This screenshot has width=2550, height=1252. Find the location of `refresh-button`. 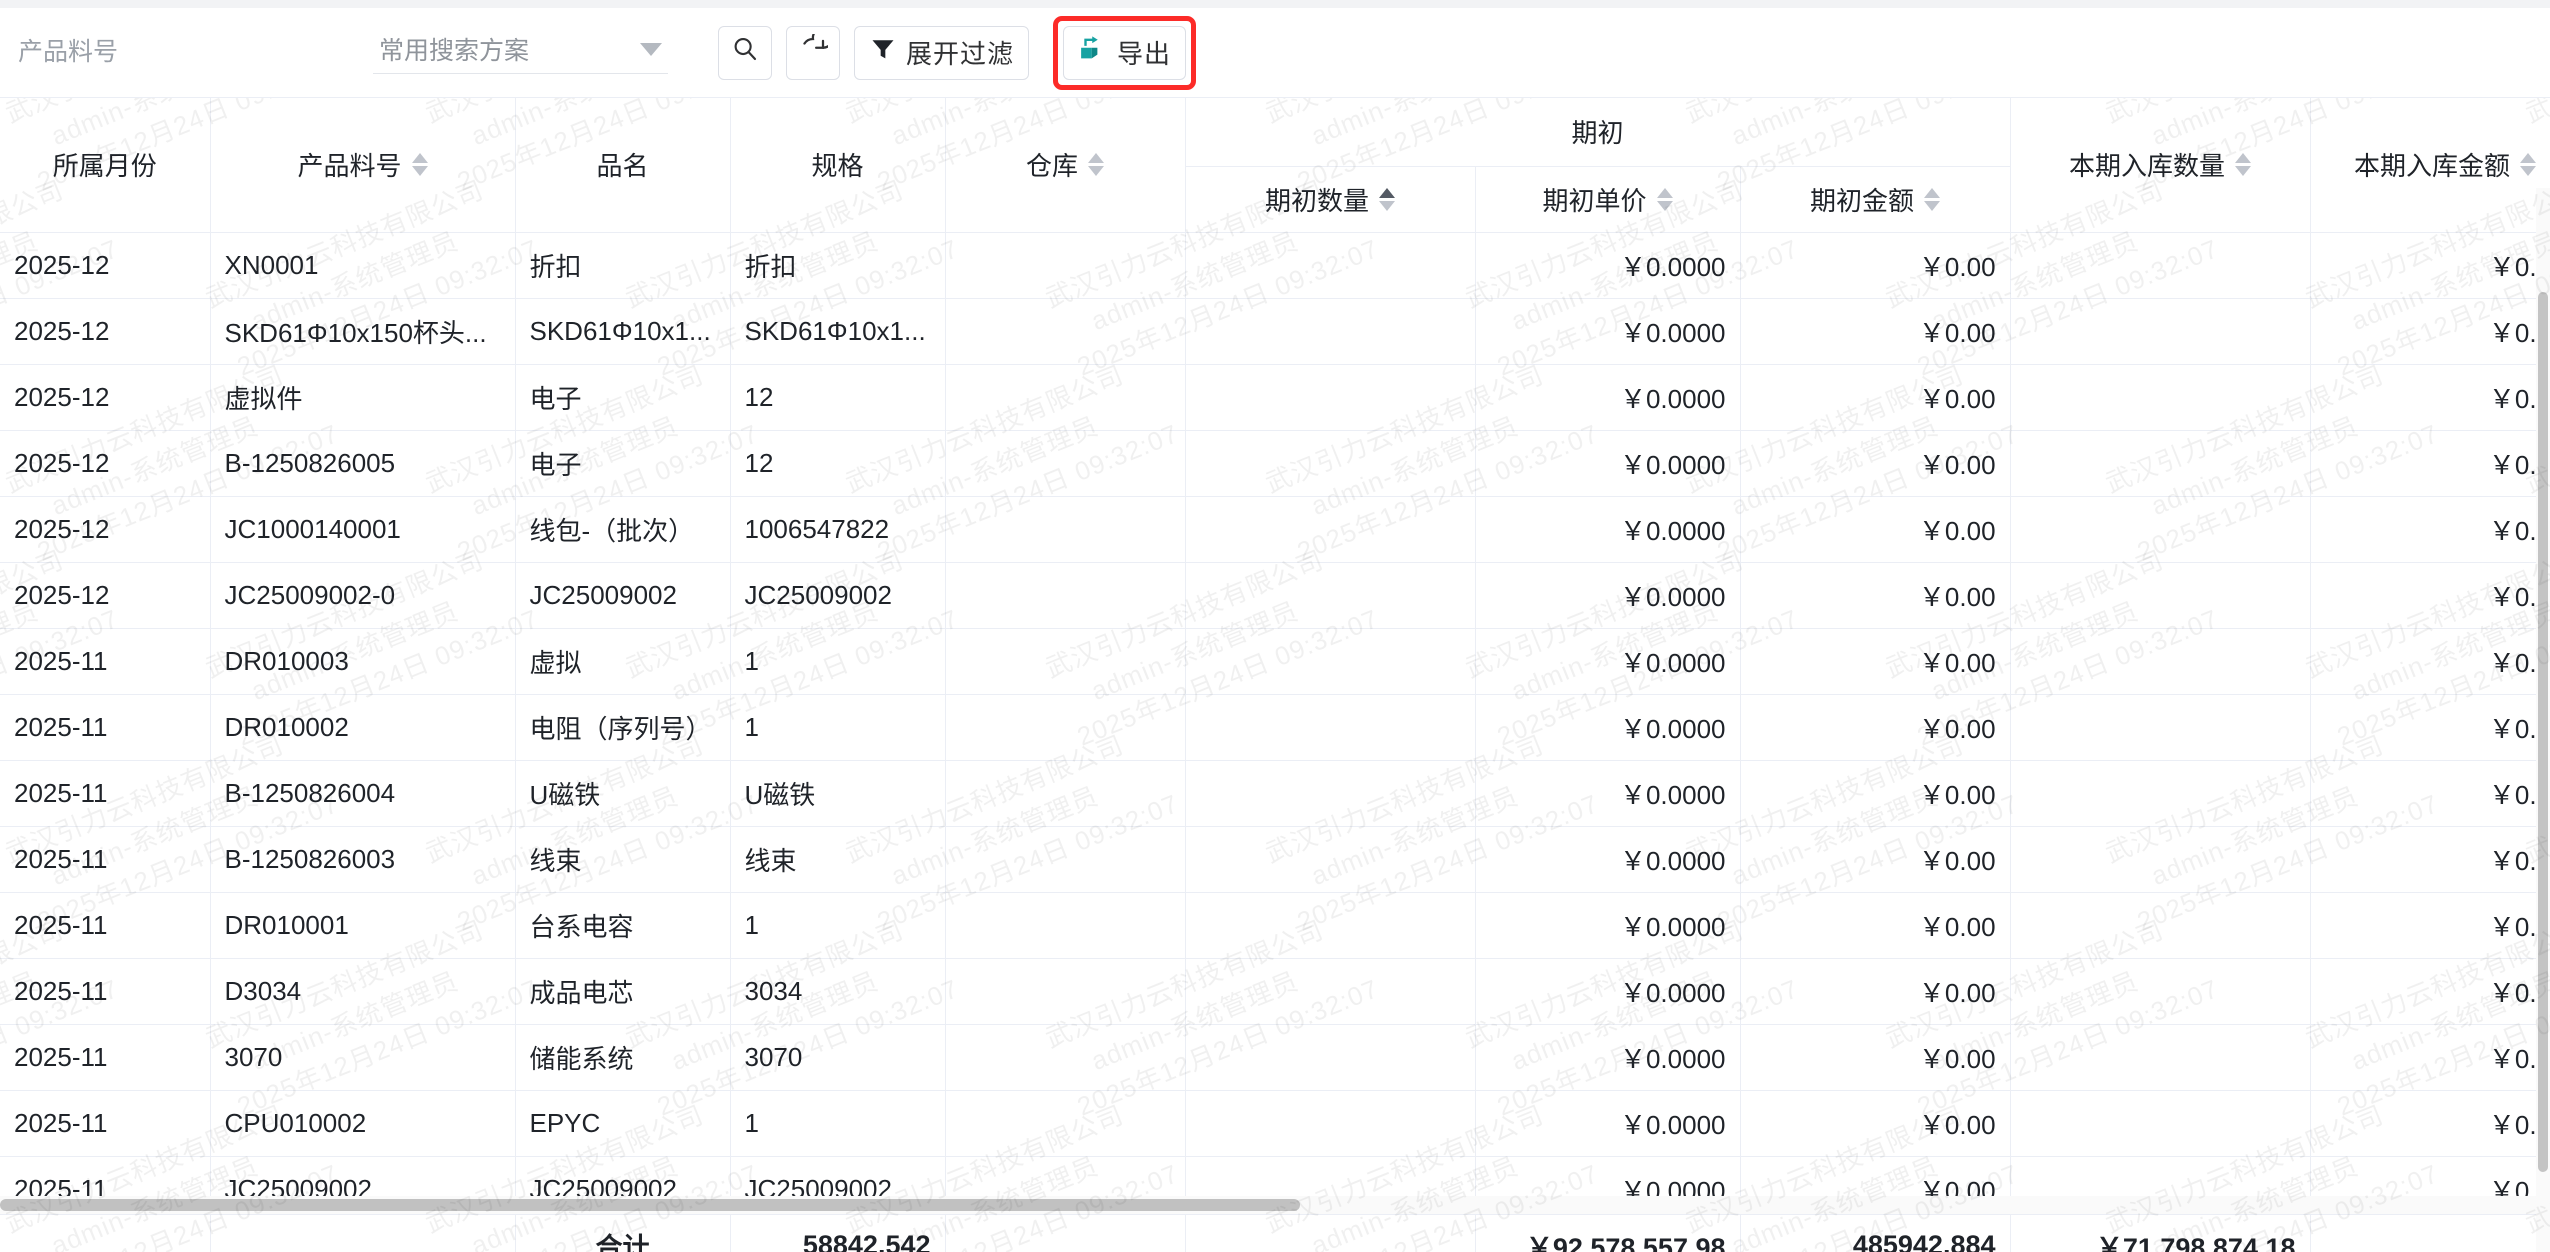

refresh-button is located at coordinates (813, 52).